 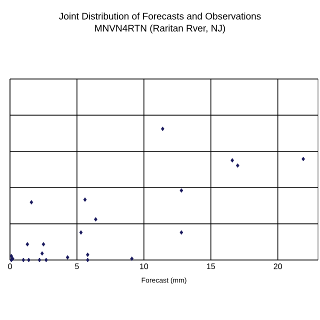 What do you see at coordinates (278, 267) in the screenshot?
I see `x-tick-label: 20` at bounding box center [278, 267].